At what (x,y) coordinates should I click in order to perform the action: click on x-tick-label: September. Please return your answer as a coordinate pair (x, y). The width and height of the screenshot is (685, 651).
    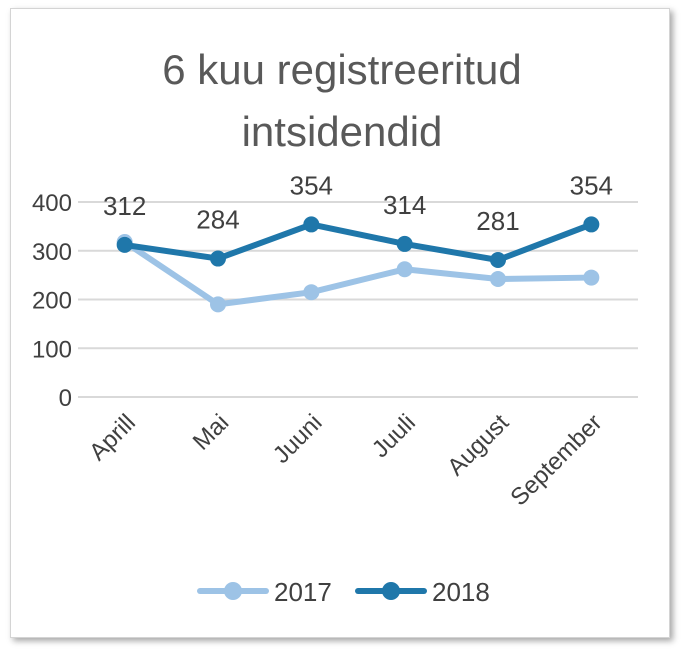
    Looking at the image, I should click on (556, 460).